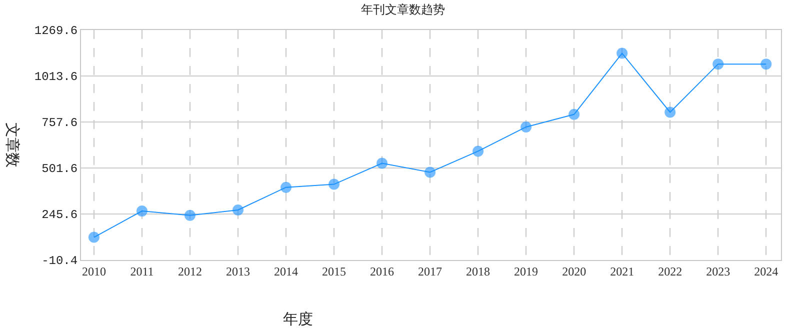 This screenshot has width=806, height=330. What do you see at coordinates (766, 271) in the screenshot?
I see `x-tick-label: 2024` at bounding box center [766, 271].